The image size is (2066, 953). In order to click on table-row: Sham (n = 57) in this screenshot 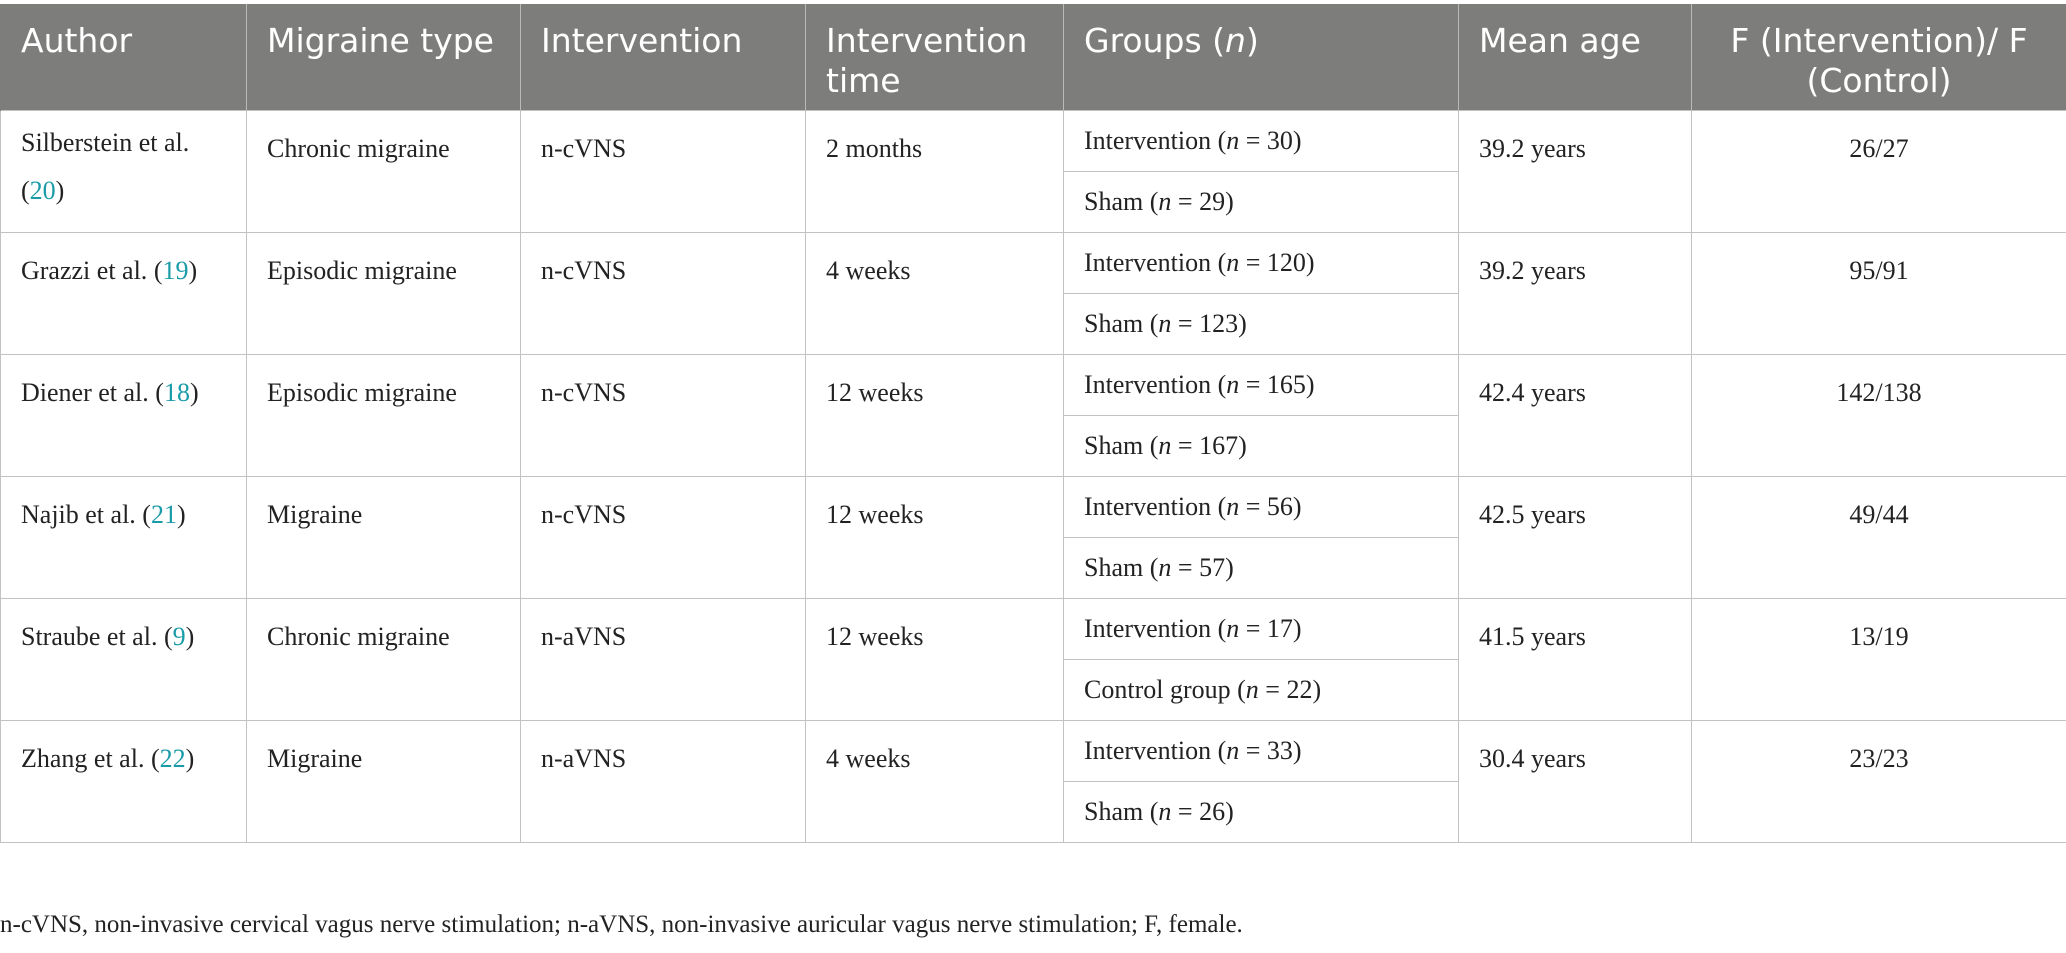, I will do `click(1033, 568)`.